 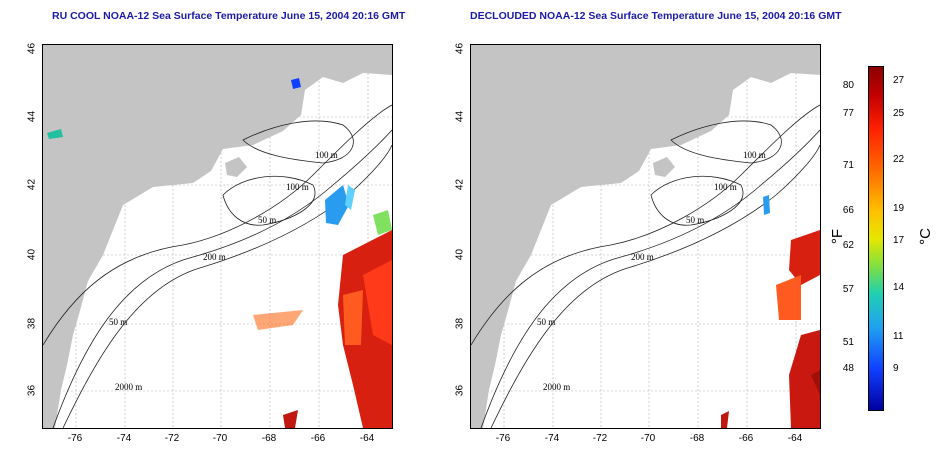 I want to click on c-tick: 22, so click(x=899, y=159).